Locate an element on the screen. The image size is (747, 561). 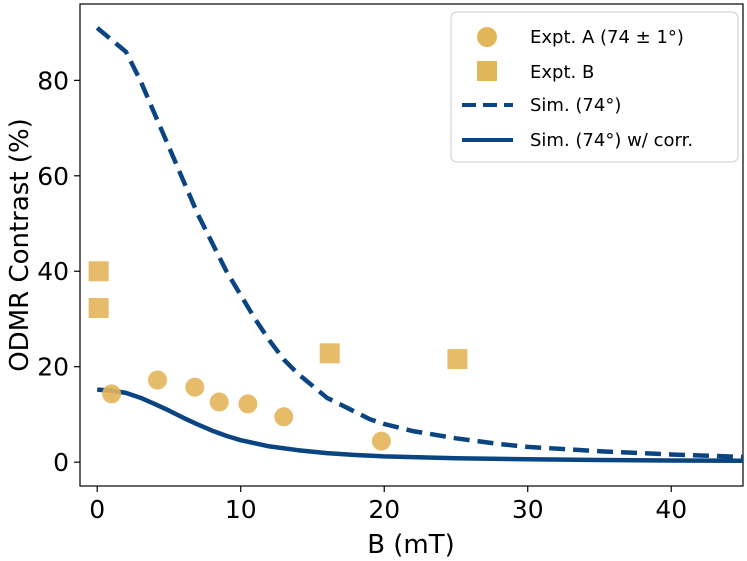
x-tick-label: 10 is located at coordinates (241, 509).